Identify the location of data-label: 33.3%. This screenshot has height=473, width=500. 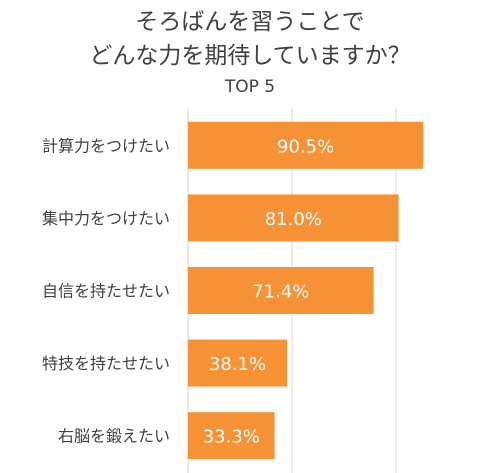
(231, 437).